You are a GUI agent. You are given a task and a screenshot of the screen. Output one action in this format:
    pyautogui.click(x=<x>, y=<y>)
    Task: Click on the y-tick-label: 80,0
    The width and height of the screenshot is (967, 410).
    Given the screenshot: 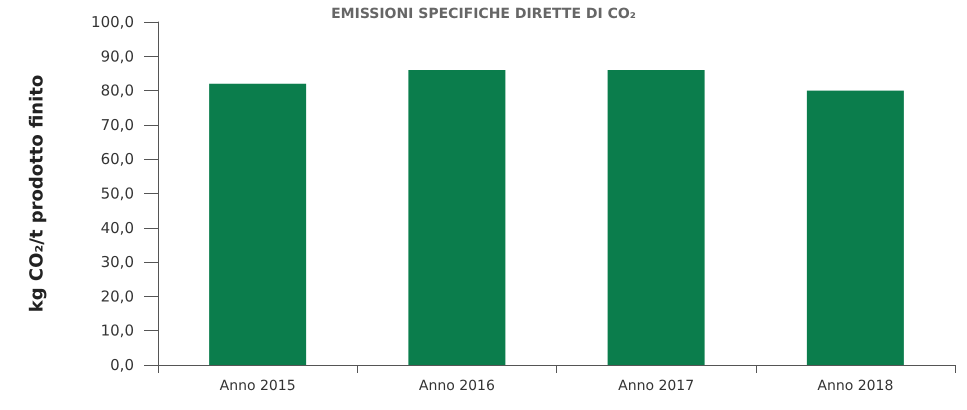 What is the action you would take?
    pyautogui.click(x=117, y=91)
    